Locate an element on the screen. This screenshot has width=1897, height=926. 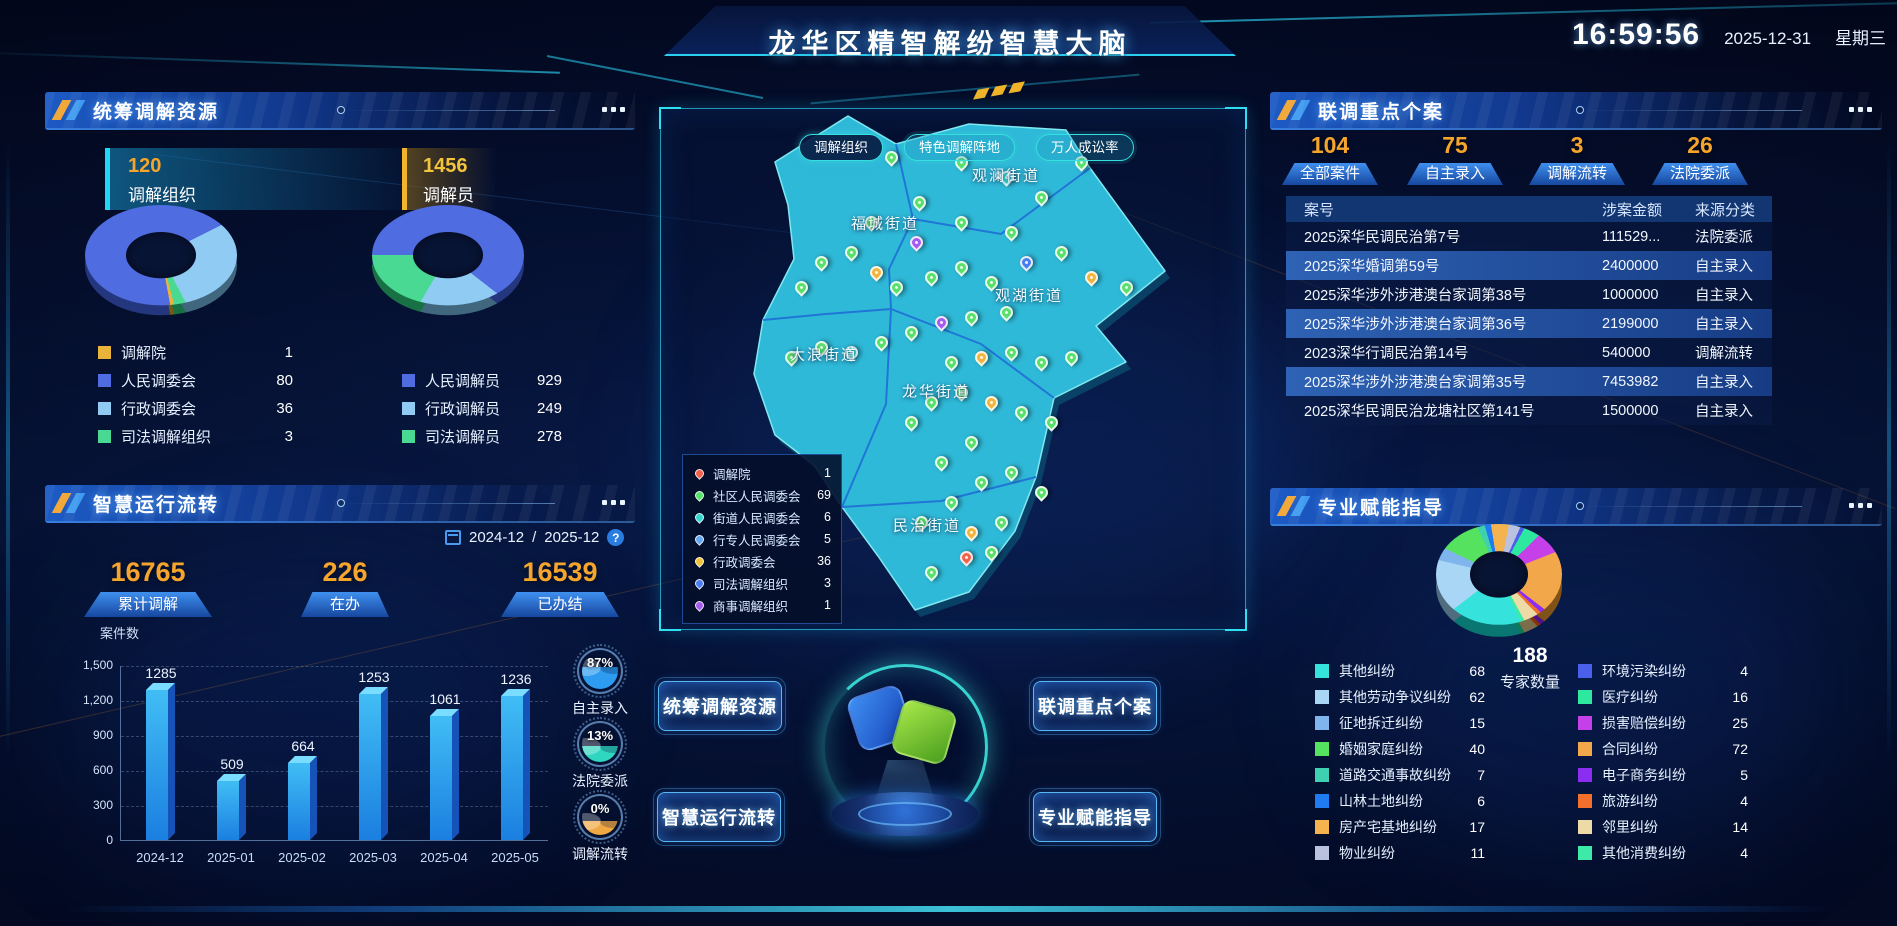
panel-resources-header: 统筹调解资源 is located at coordinates (340, 111).